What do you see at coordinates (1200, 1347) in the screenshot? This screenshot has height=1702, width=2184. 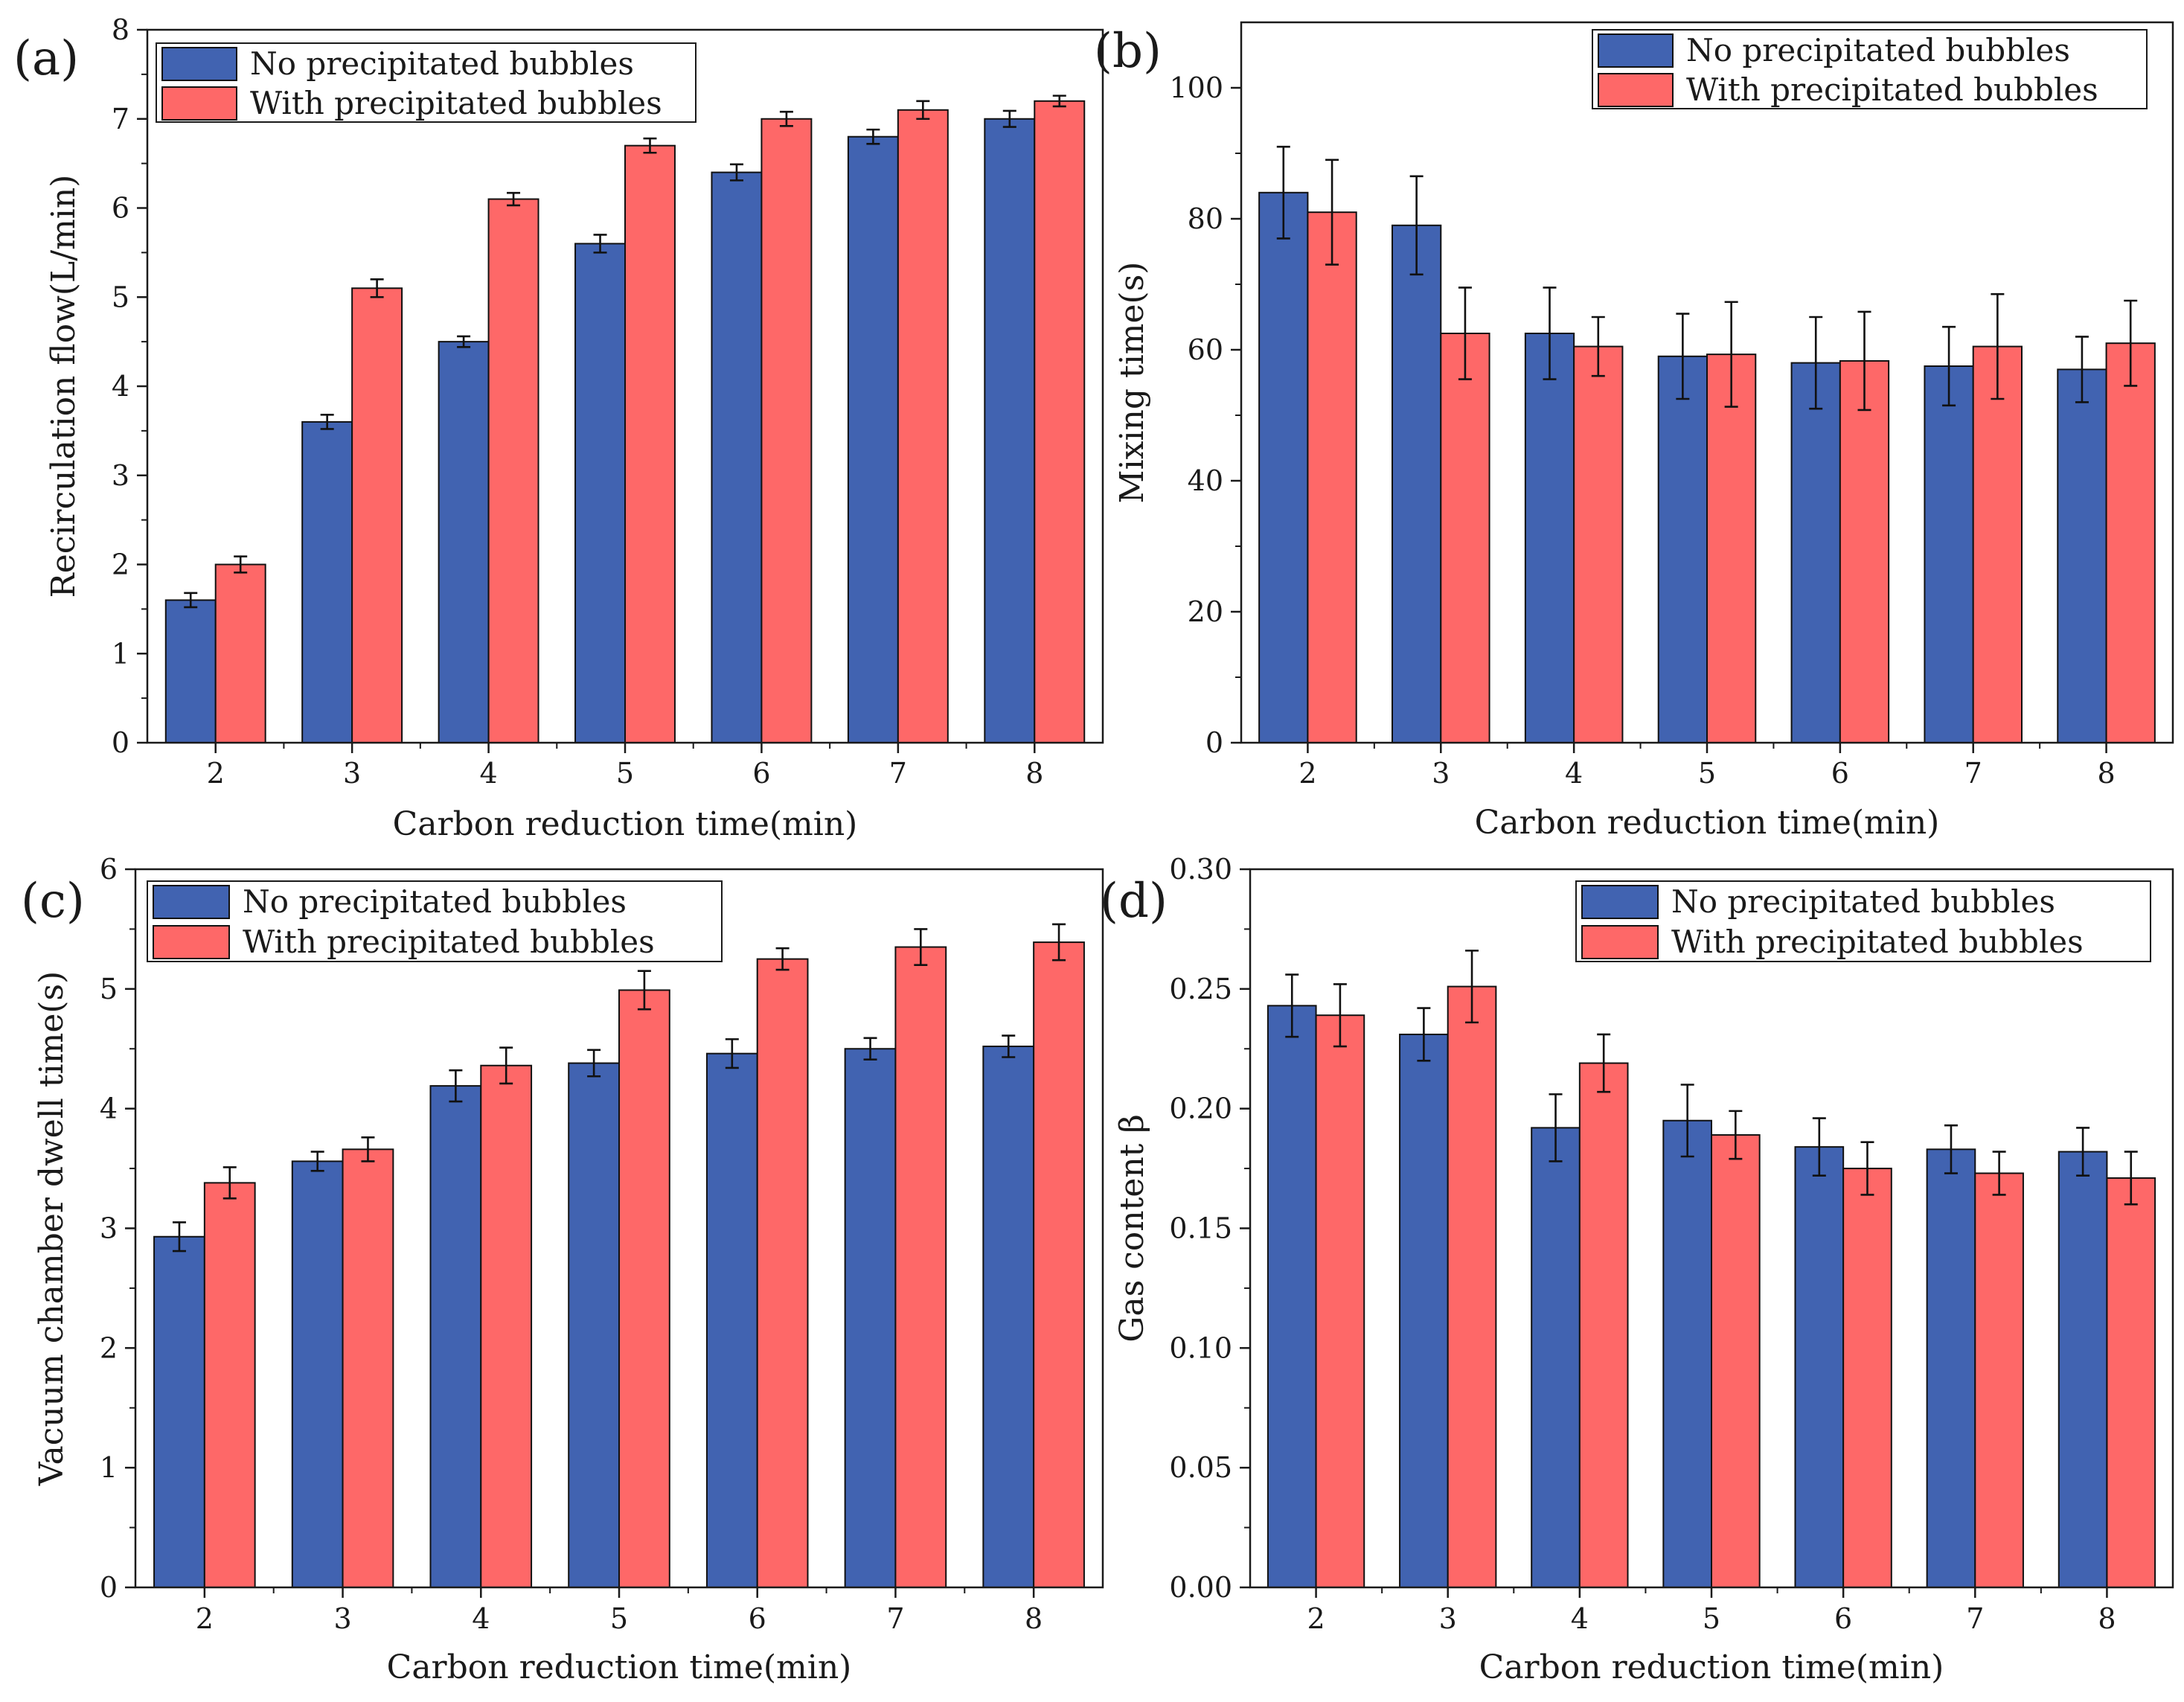 I see `y-tick-label: 0.10` at bounding box center [1200, 1347].